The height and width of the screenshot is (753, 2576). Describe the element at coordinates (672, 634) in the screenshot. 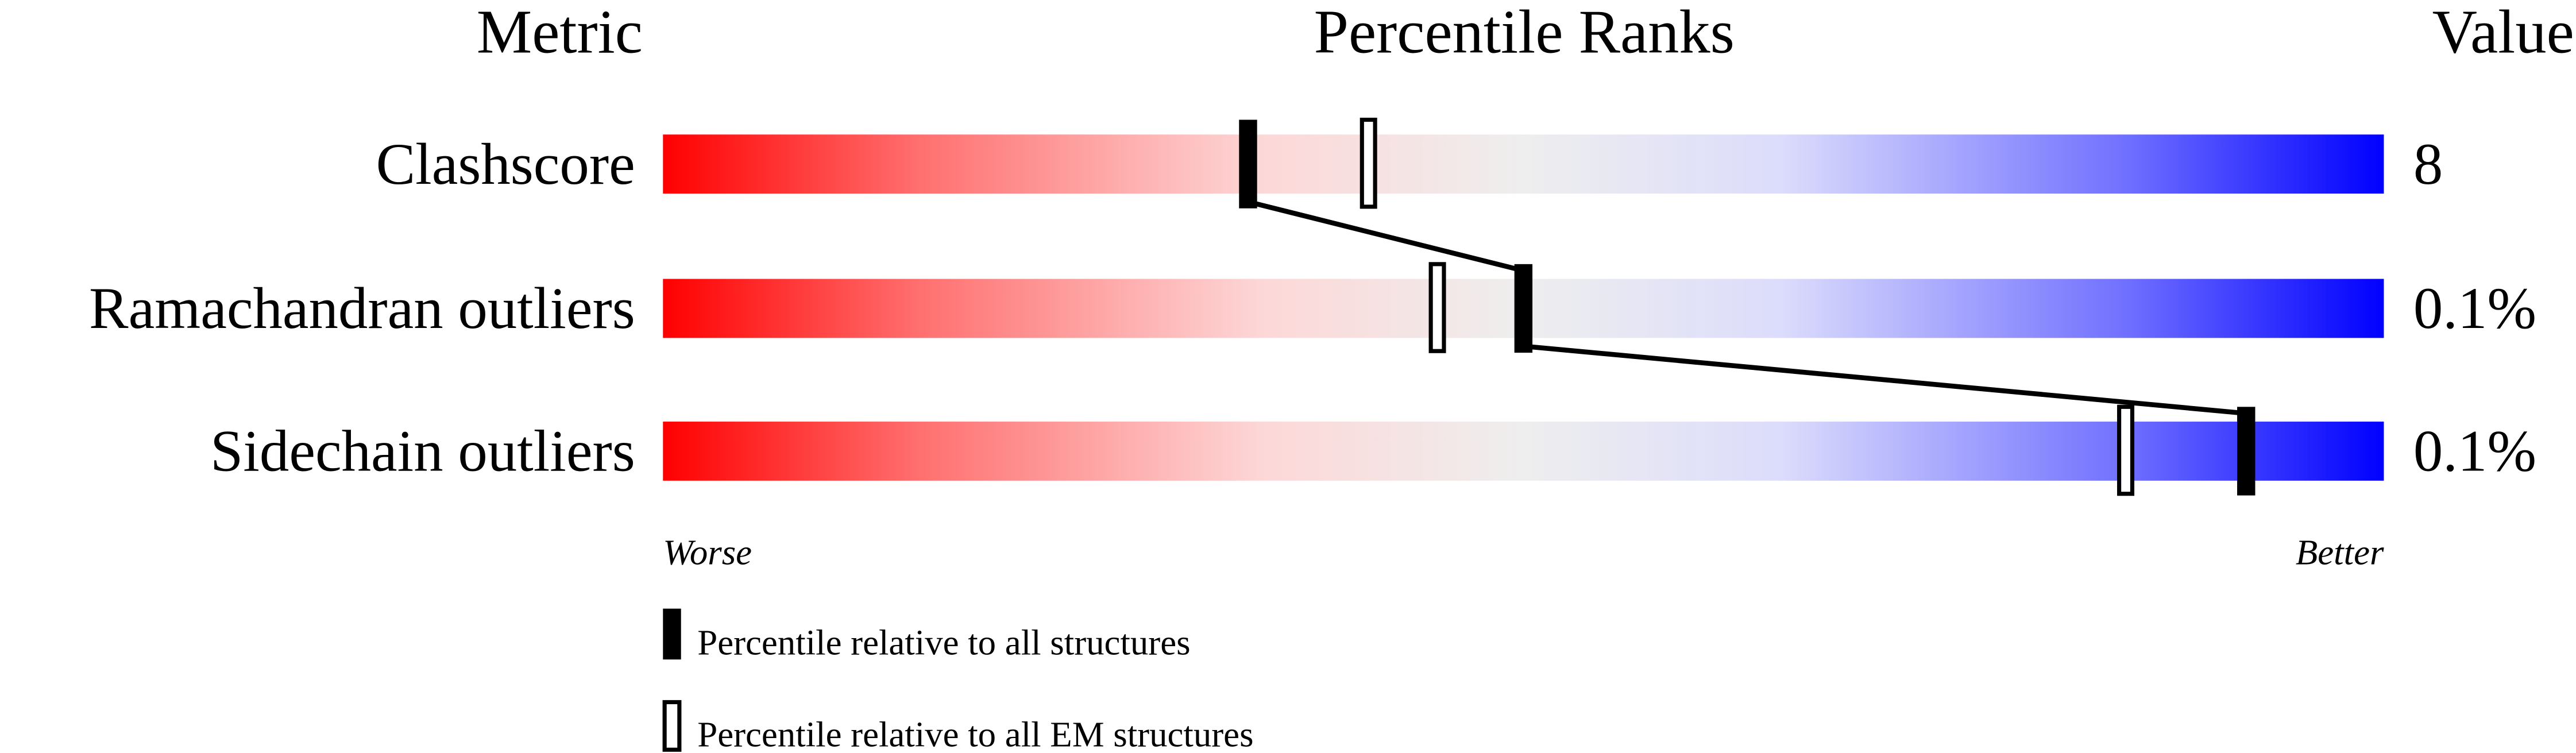

I see `legend-marker-filled` at that location.